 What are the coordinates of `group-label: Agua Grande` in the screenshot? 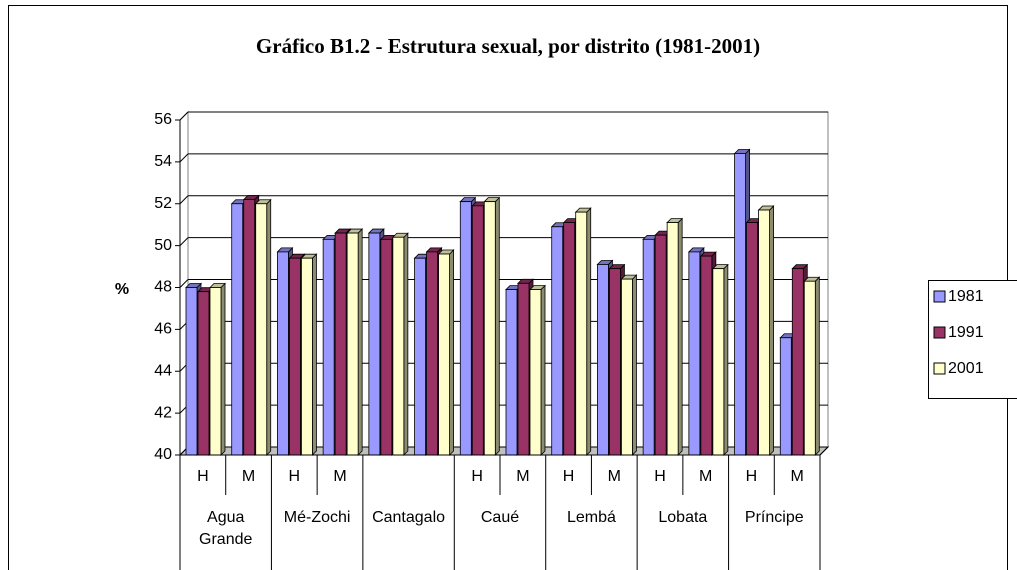 It's located at (226, 528).